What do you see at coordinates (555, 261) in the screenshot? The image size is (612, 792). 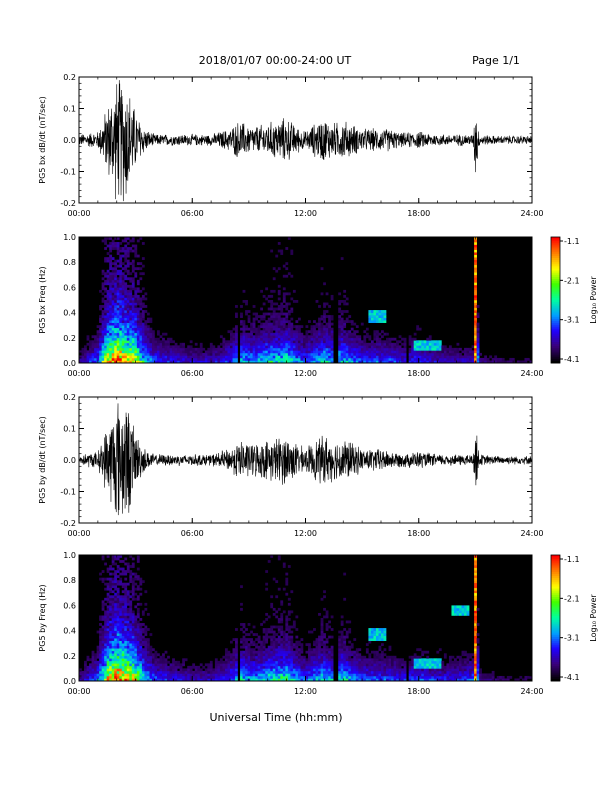 I see `colorbar-step` at bounding box center [555, 261].